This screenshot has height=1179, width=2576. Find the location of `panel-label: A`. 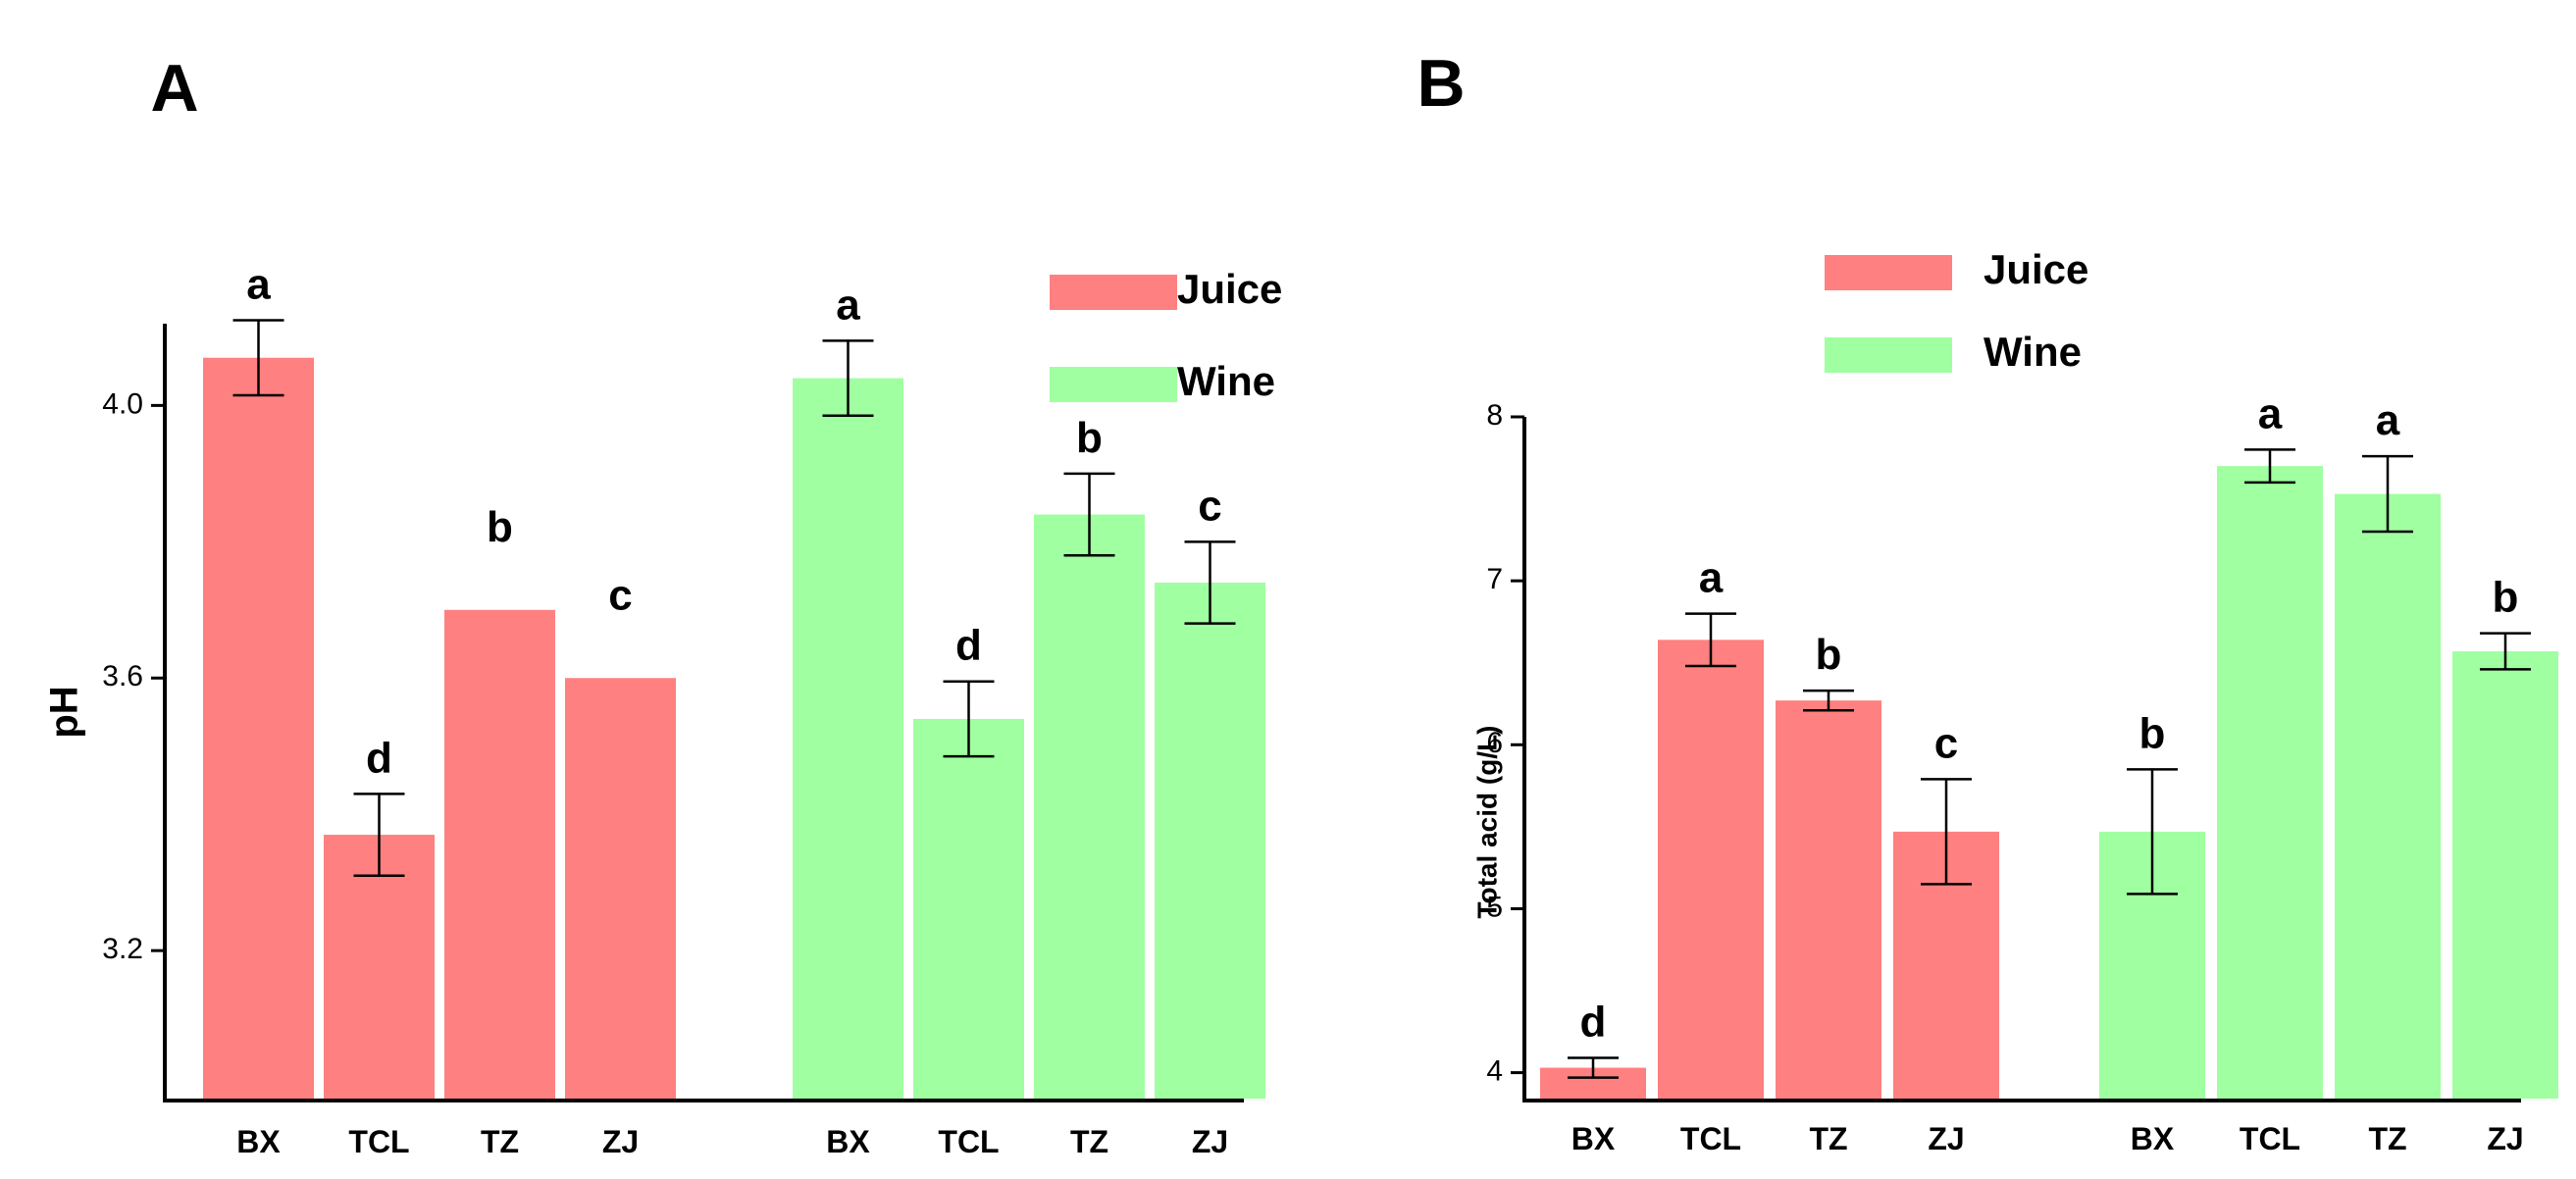

panel-label: A is located at coordinates (174, 88).